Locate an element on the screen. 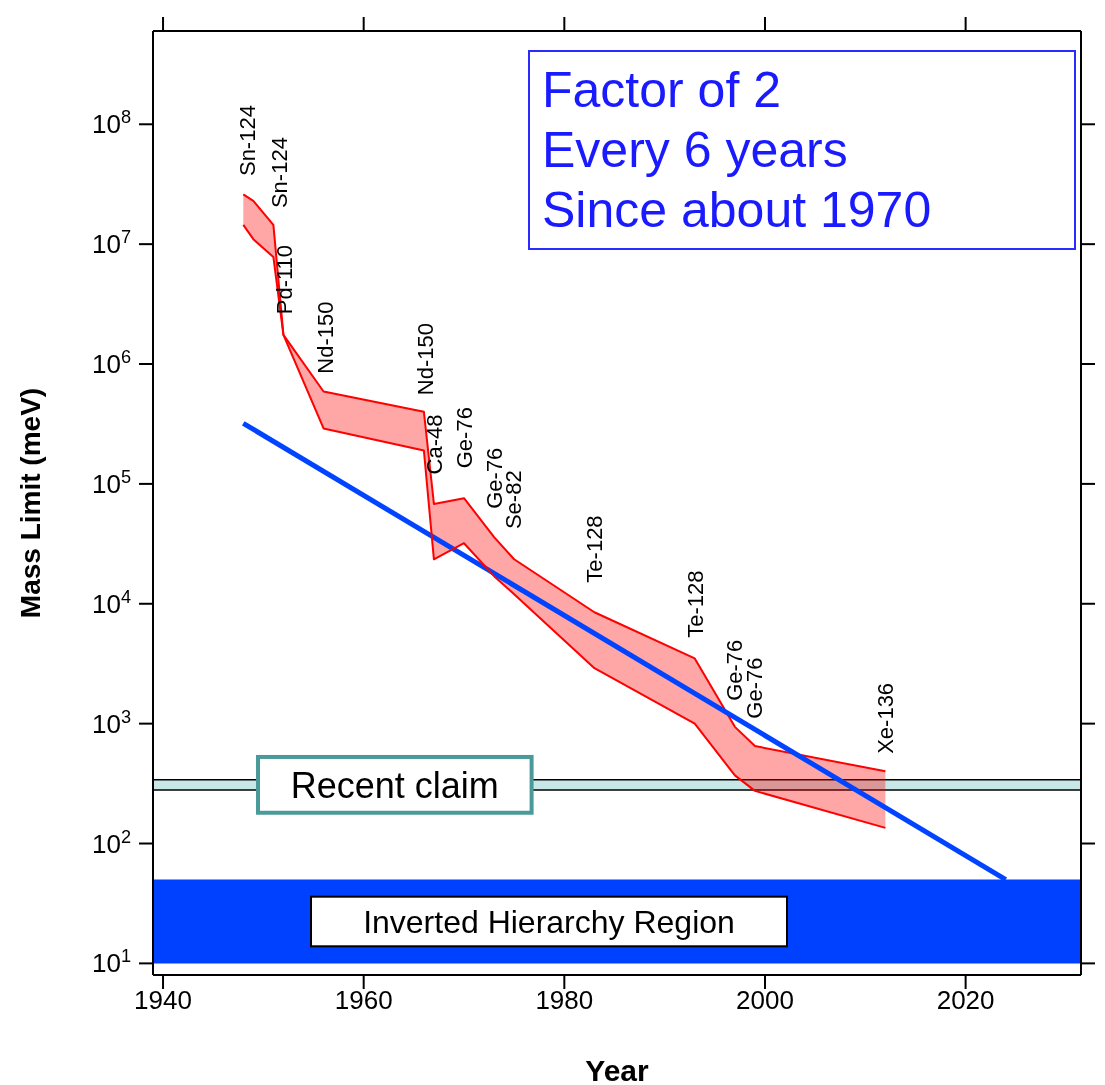 This screenshot has height=1085, width=1105. y-tick-label: 10$^{1}$ is located at coordinates (111, 962).